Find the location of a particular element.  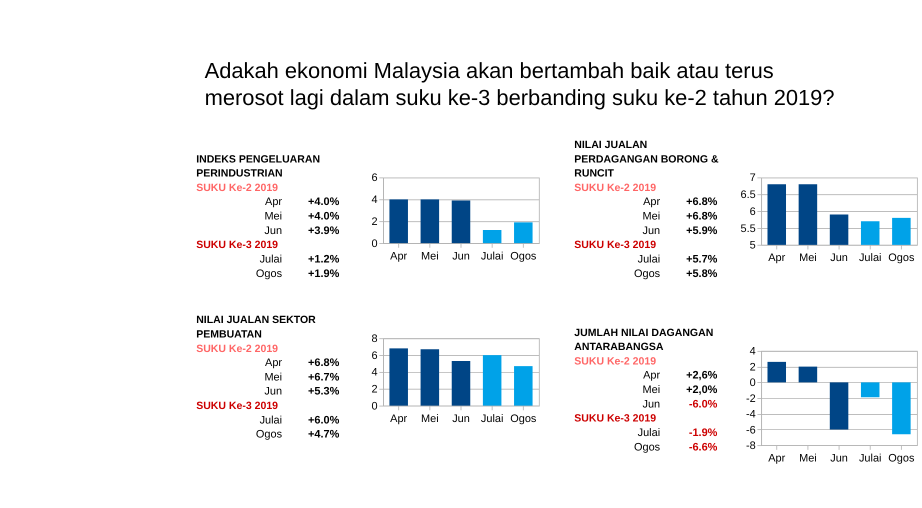

text: +5.3% is located at coordinates (324, 392).